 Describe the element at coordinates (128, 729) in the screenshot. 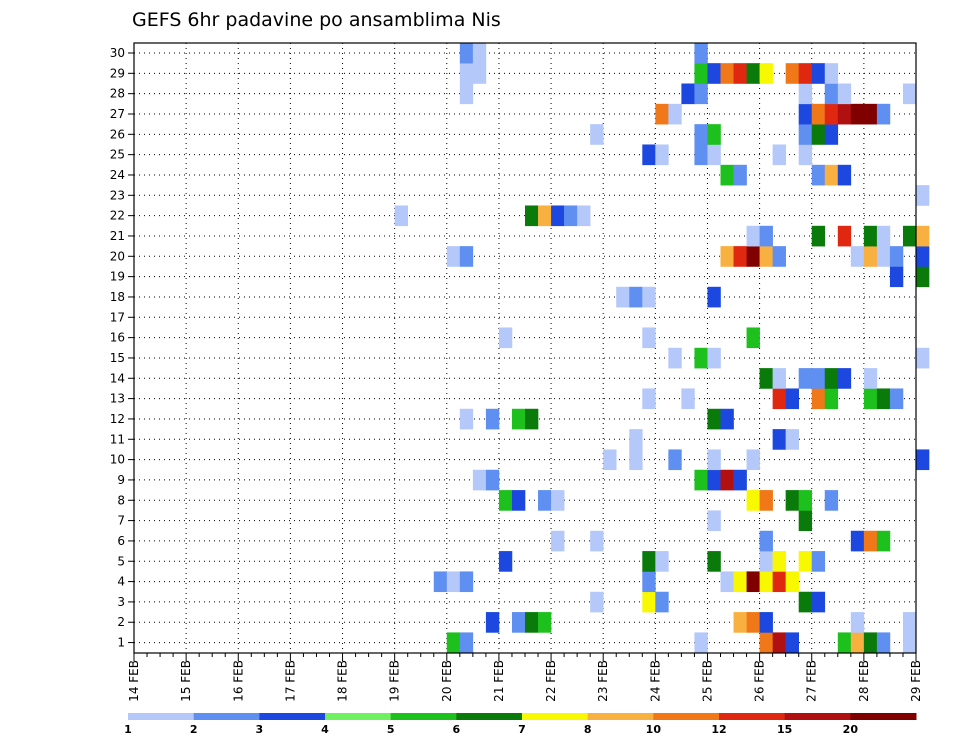

I see `colorbar-label: 1` at that location.